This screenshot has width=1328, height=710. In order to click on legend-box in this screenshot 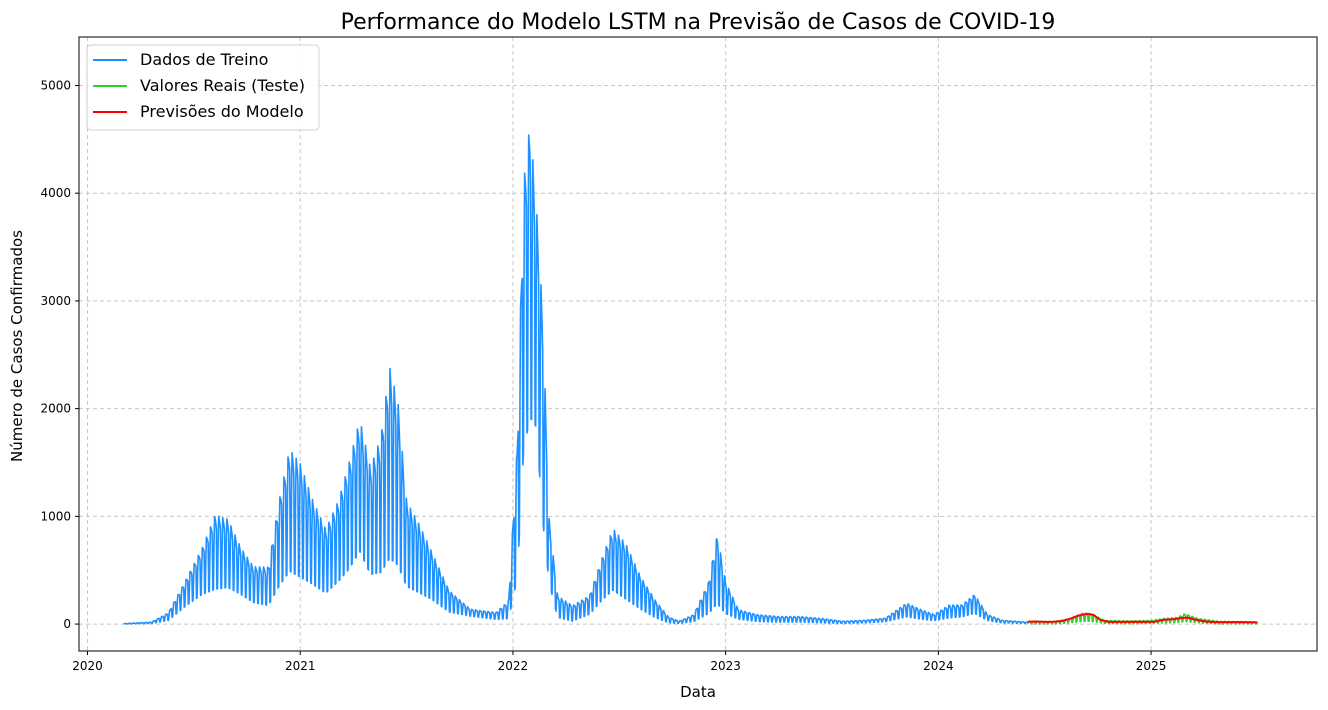, I will do `click(203, 87)`.